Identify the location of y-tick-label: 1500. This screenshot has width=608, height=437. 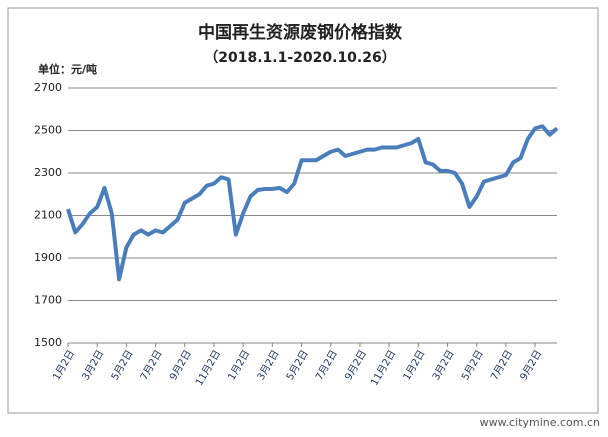
(48, 342).